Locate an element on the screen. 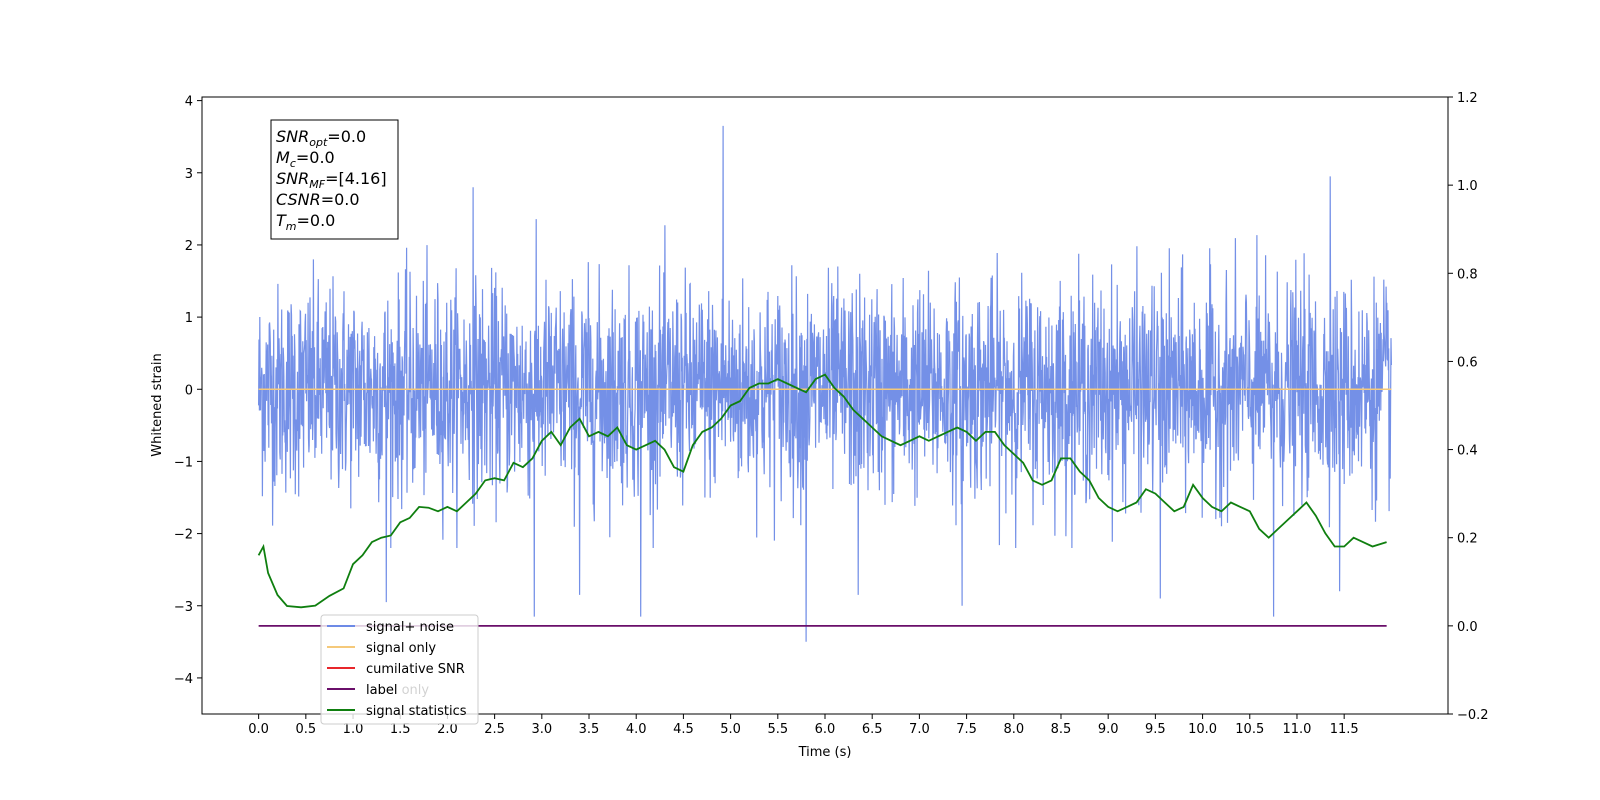 This screenshot has height=800, width=1600. annotation-frame is located at coordinates (334, 179).